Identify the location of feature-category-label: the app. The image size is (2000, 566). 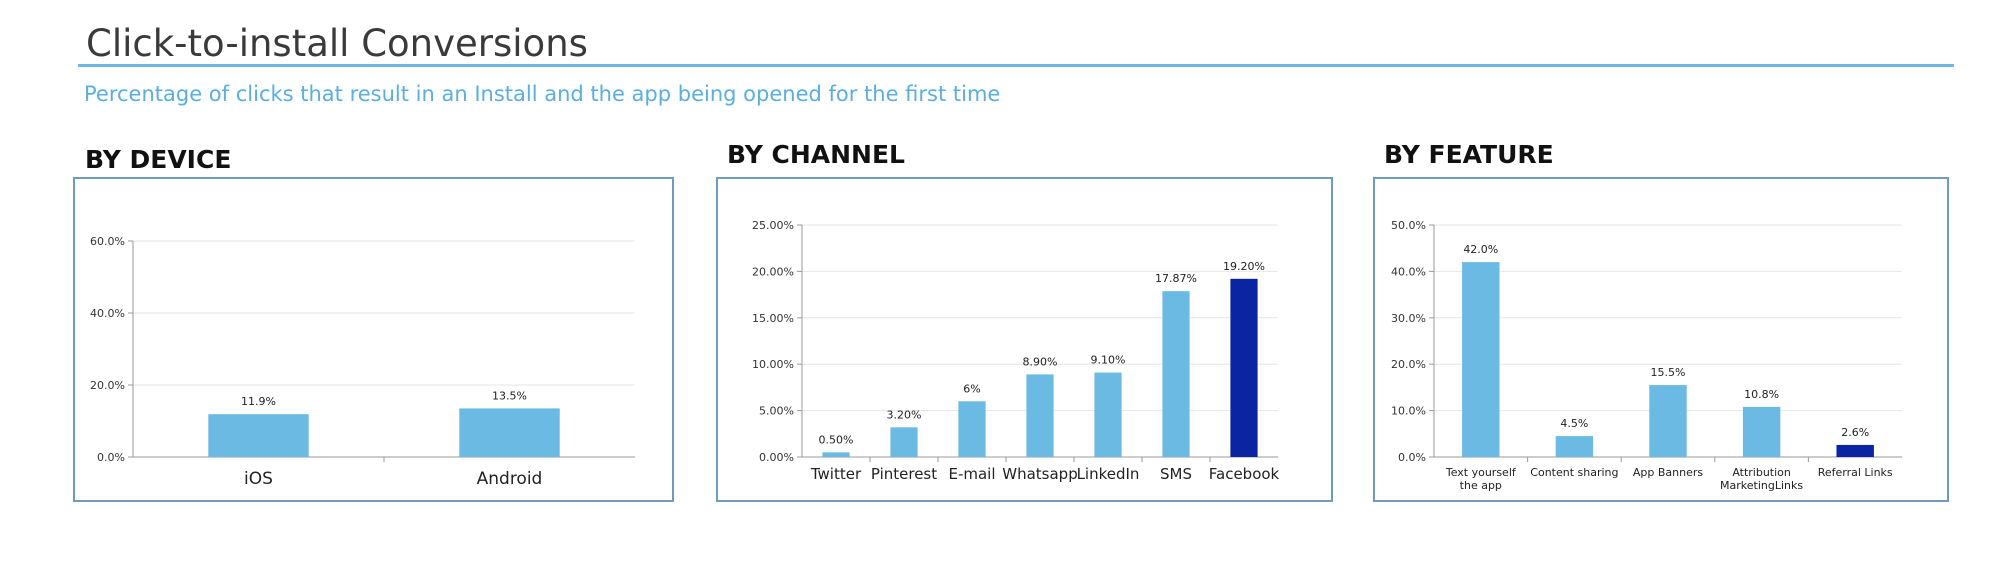
(1481, 485).